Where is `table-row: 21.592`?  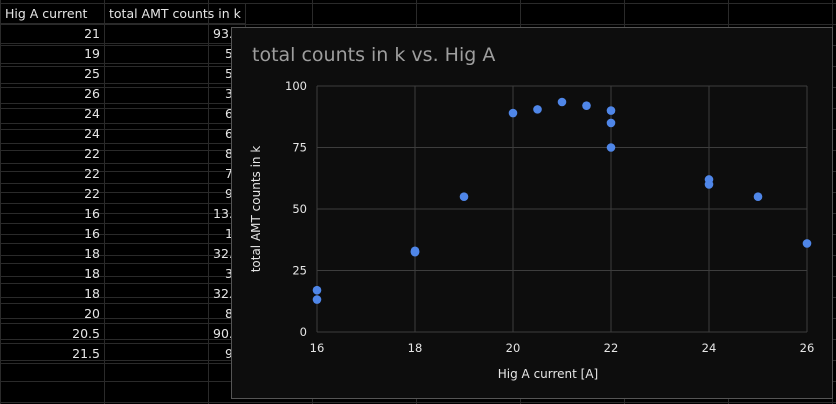
table-row: 21.592 is located at coordinates (123, 353).